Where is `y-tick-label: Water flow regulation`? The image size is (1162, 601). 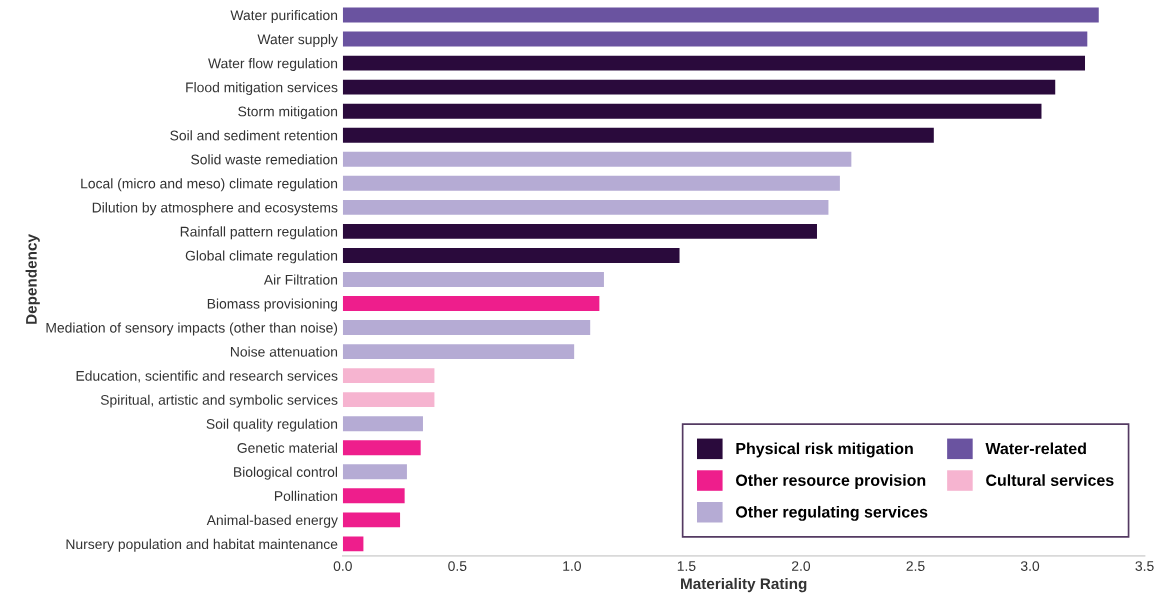
y-tick-label: Water flow regulation is located at coordinates (273, 65).